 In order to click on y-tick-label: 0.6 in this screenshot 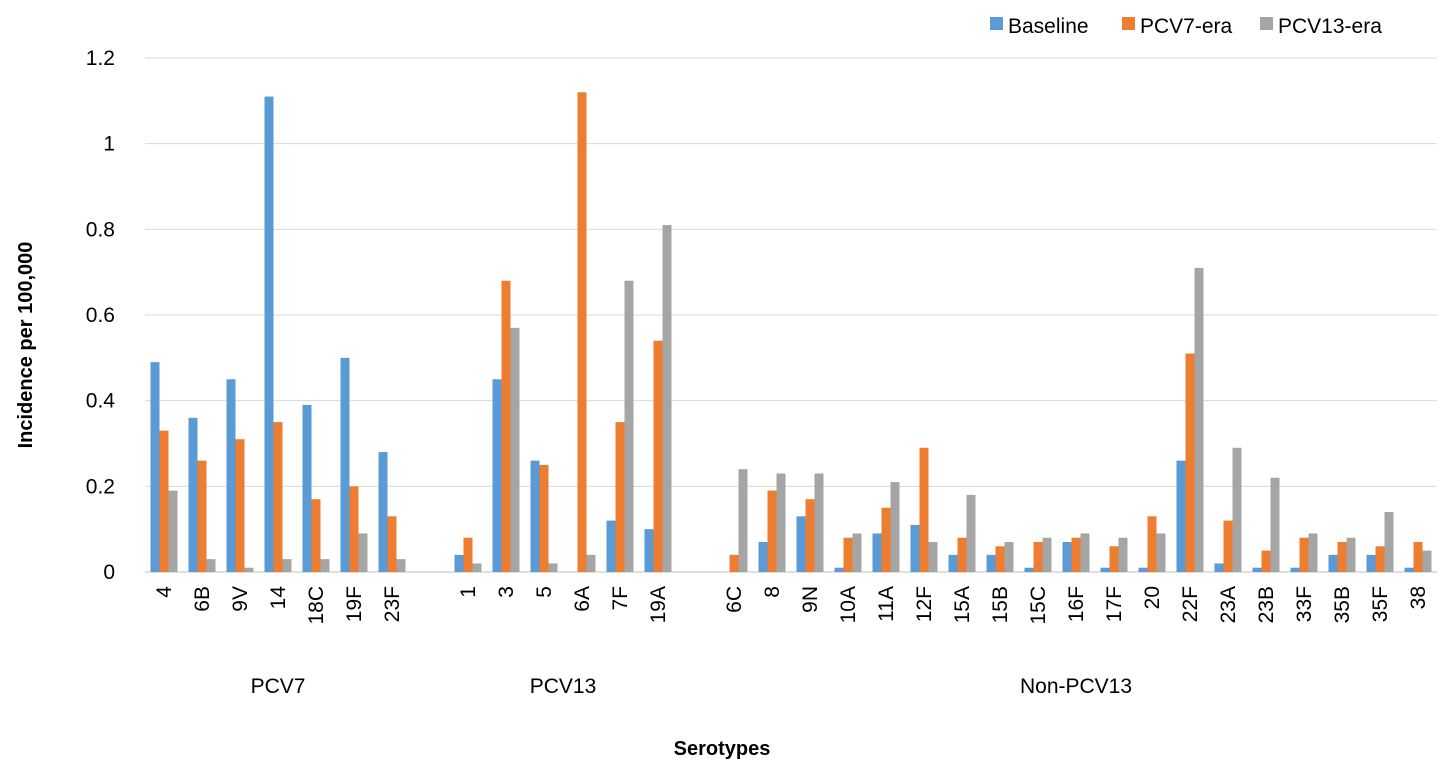, I will do `click(100, 315)`.